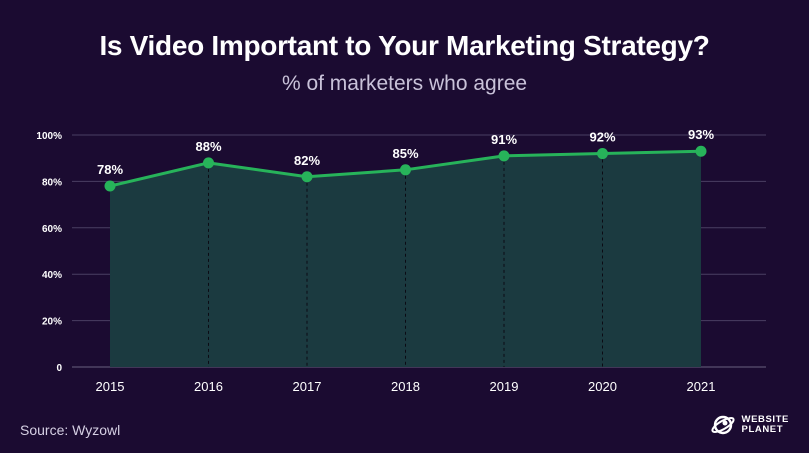 The height and width of the screenshot is (453, 809). What do you see at coordinates (52, 229) in the screenshot?
I see `y-tick-label: 60%` at bounding box center [52, 229].